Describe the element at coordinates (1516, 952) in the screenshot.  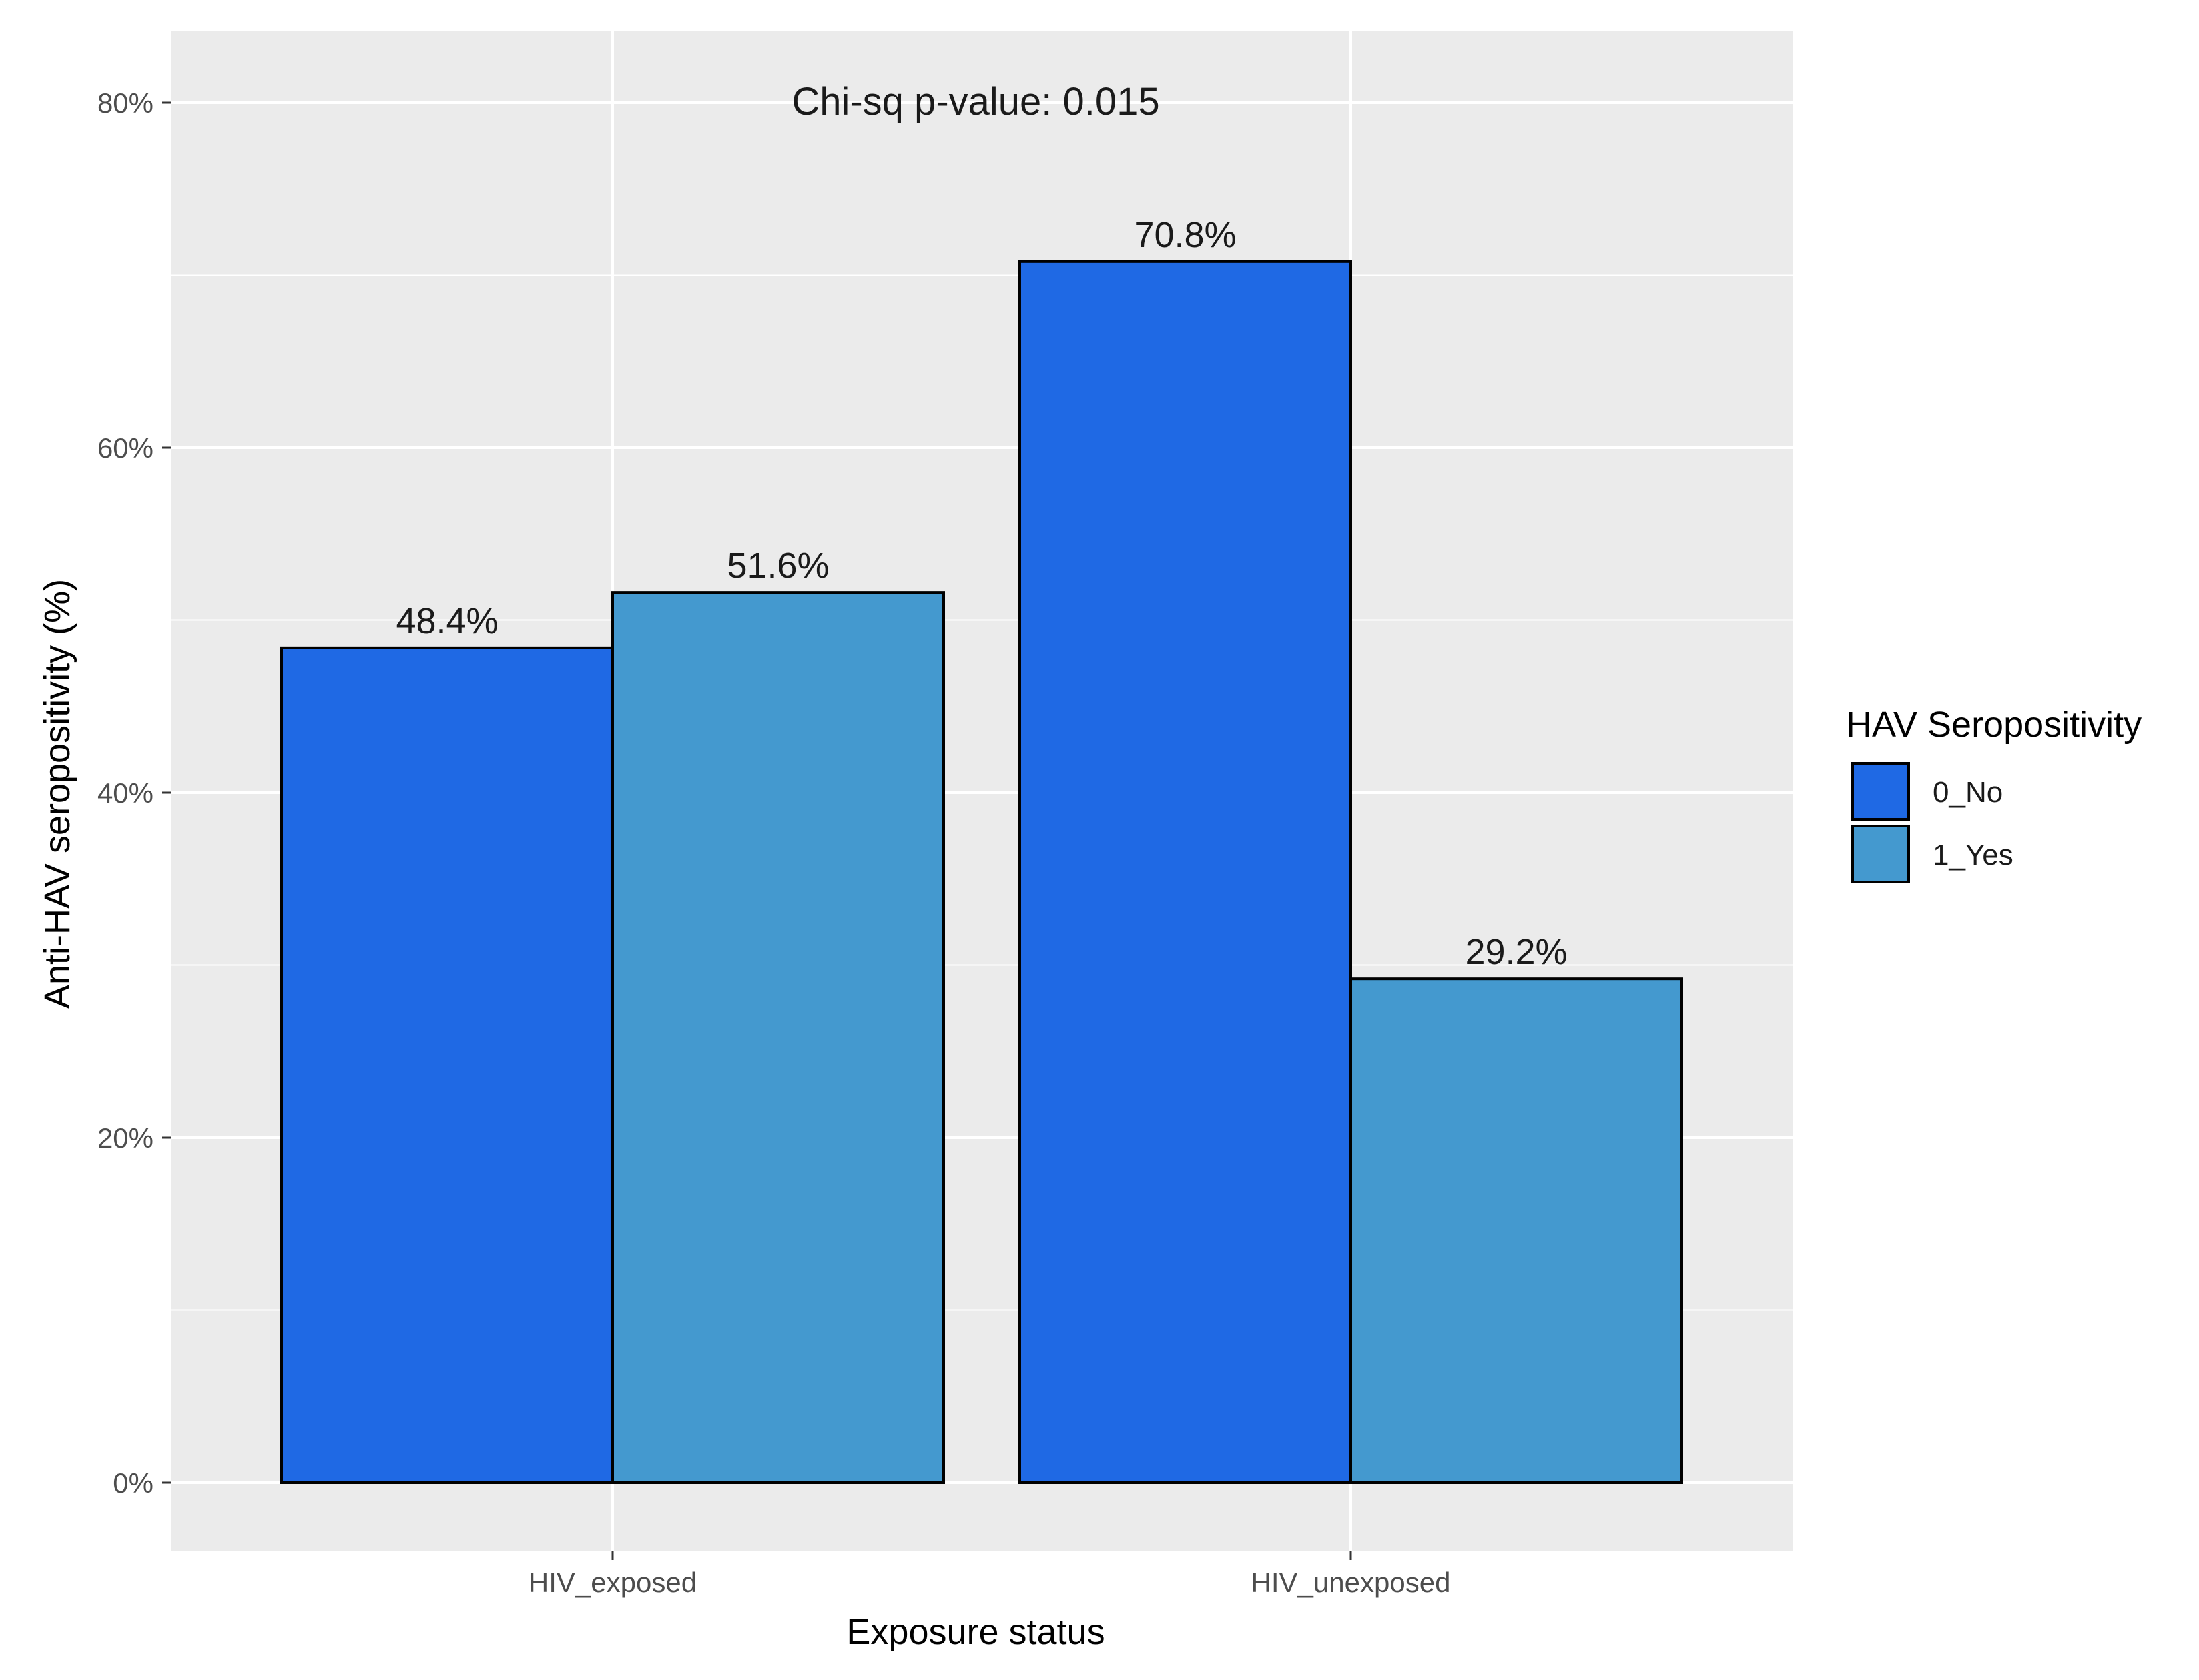
I see `bar-value-label: 29.2%` at that location.